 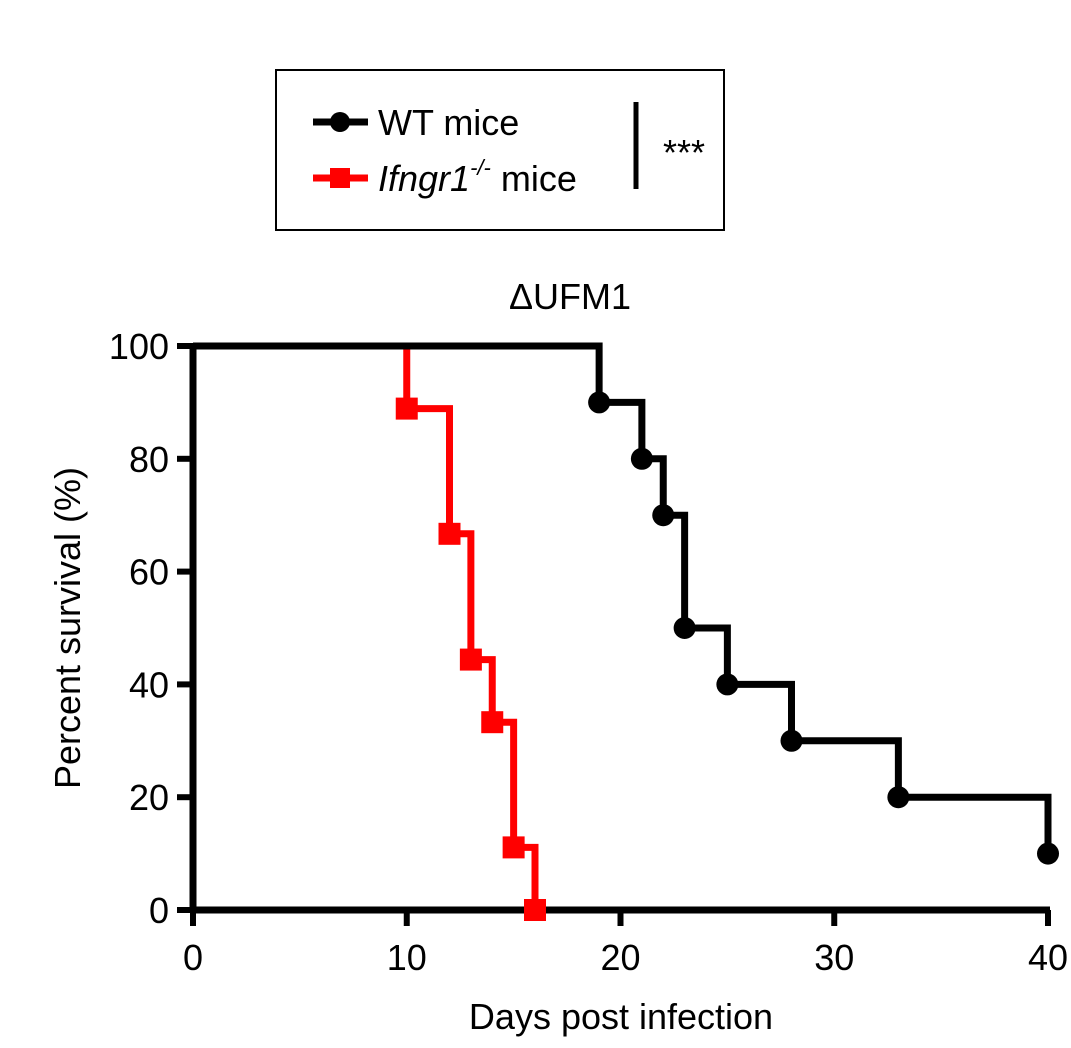 I want to click on legend-box, so click(x=500, y=150).